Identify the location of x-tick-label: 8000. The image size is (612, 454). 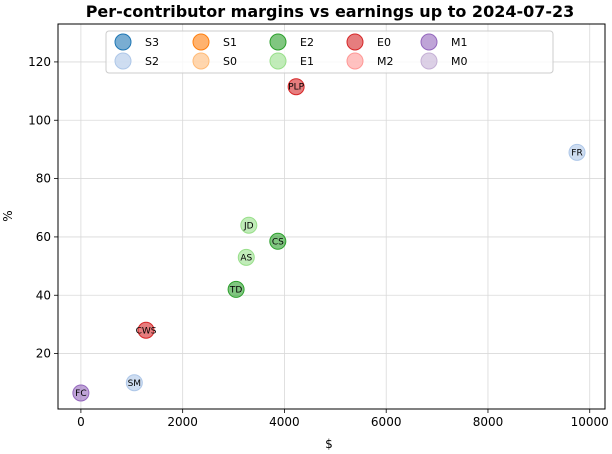
(488, 422).